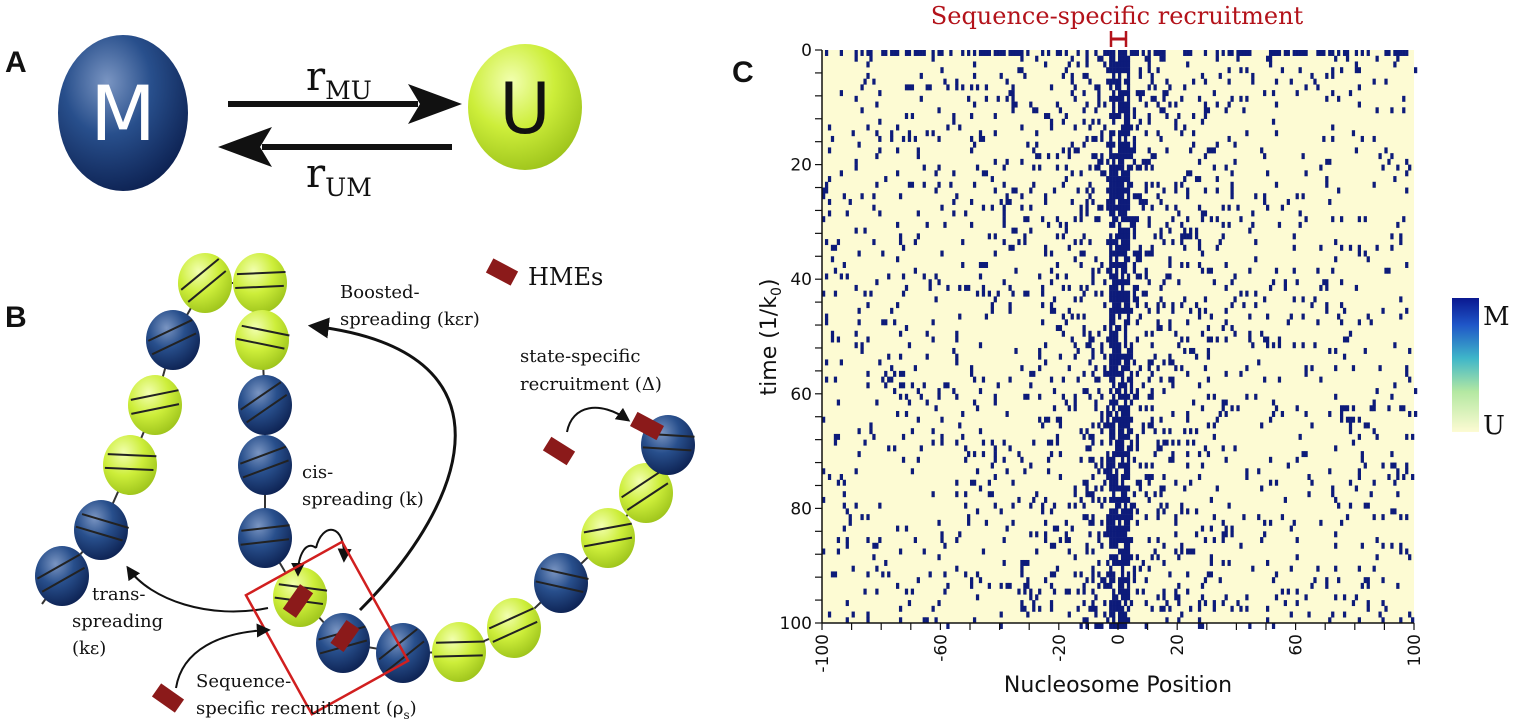 This screenshot has height=724, width=1515. I want to click on state-specific-line1: state-specific, so click(580, 356).